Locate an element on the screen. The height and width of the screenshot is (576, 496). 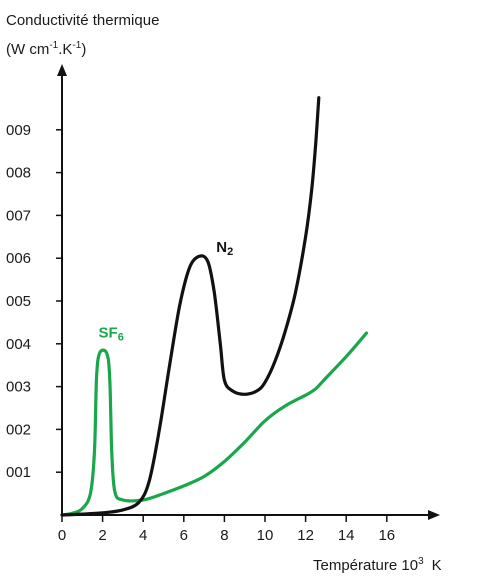
y-tick-label: 008 is located at coordinates (18, 173).